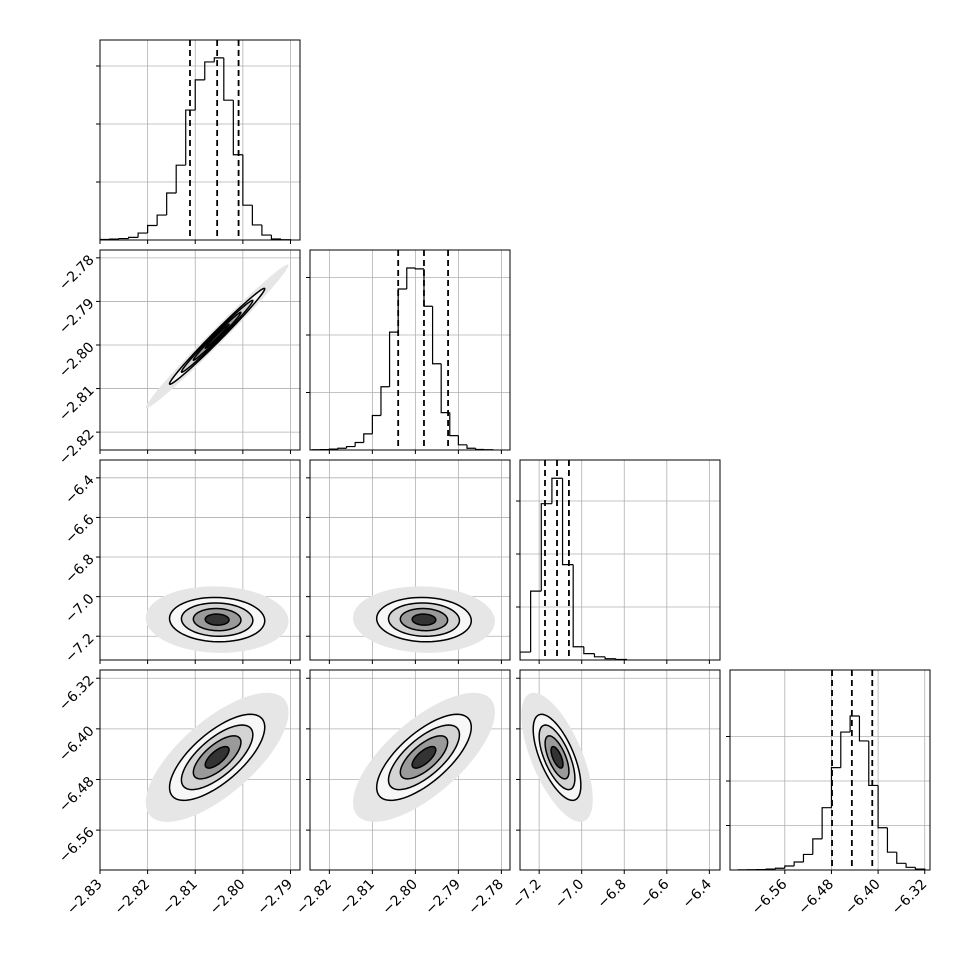 The width and height of the screenshot is (970, 974). I want to click on x-tick-label: −2.83, so click(85, 897).